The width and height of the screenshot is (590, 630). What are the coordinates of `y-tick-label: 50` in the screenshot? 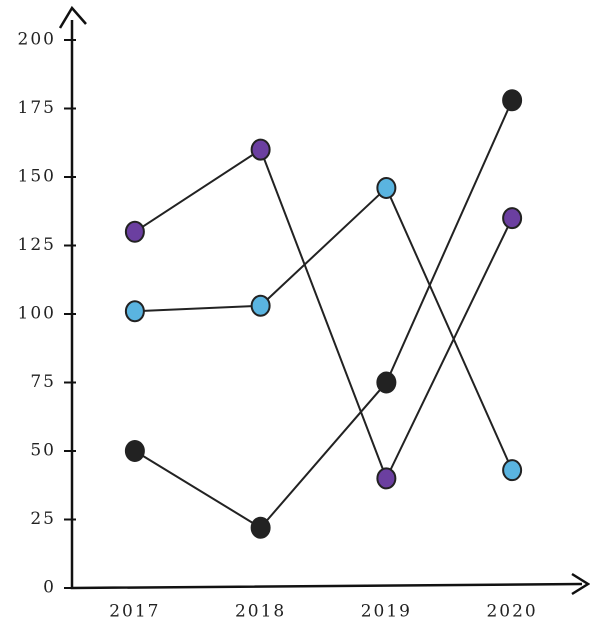 It's located at (43, 451).